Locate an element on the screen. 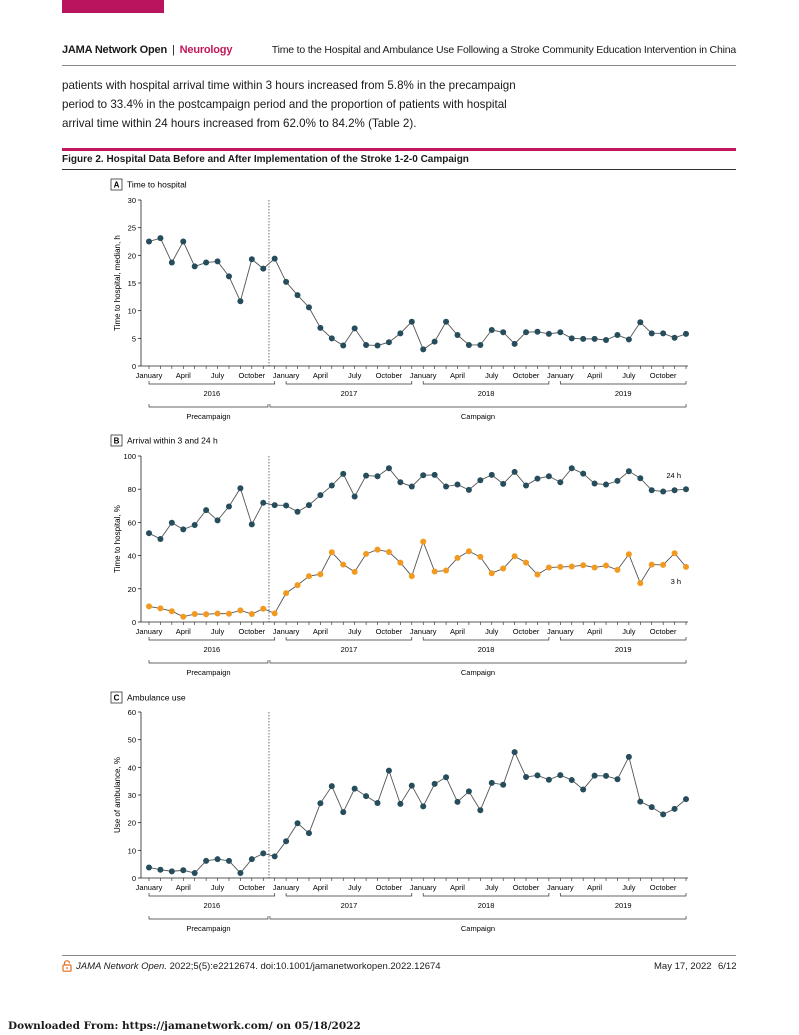  figure-title-rule is located at coordinates (399, 169).